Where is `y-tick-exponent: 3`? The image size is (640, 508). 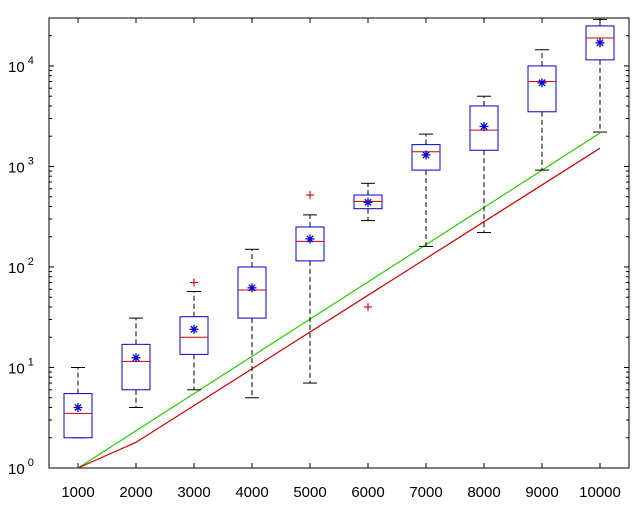
y-tick-exponent: 3 is located at coordinates (31, 161).